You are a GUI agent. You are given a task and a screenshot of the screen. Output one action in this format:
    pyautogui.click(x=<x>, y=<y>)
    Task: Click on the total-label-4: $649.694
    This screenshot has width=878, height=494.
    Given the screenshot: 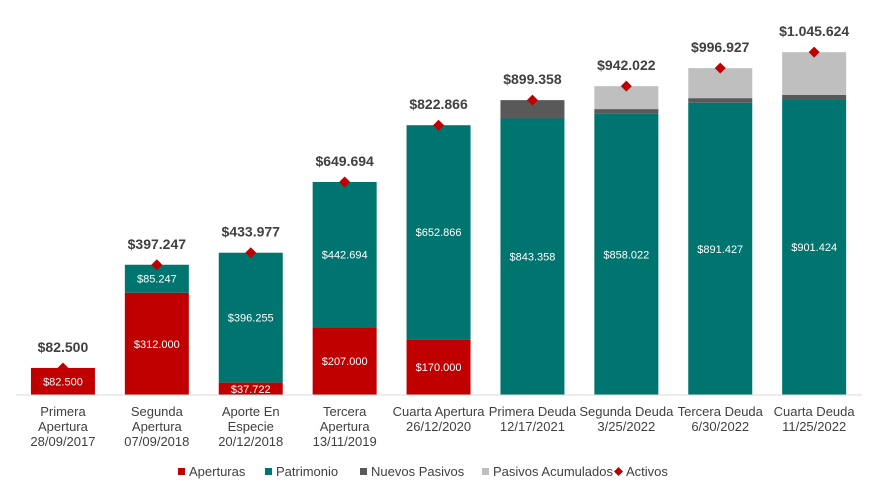 What is the action you would take?
    pyautogui.click(x=344, y=161)
    